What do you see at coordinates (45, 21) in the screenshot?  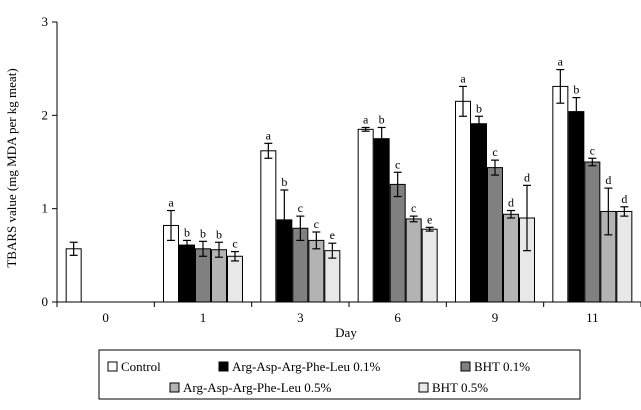 I see `y-tick-label: 3` at bounding box center [45, 21].